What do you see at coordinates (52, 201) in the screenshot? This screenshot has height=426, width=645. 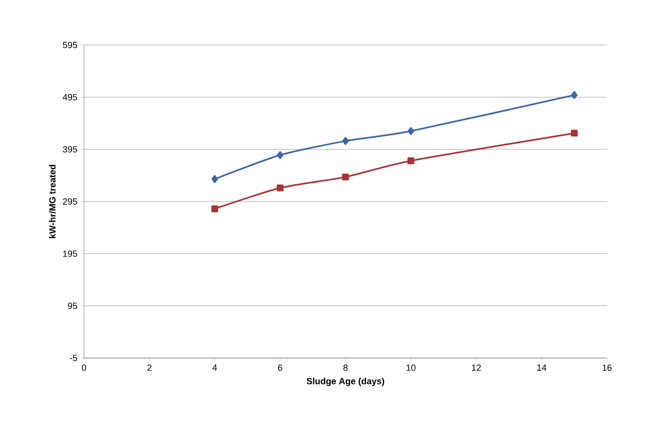 I see `y-axis-title: kW-hr/MG treated` at bounding box center [52, 201].